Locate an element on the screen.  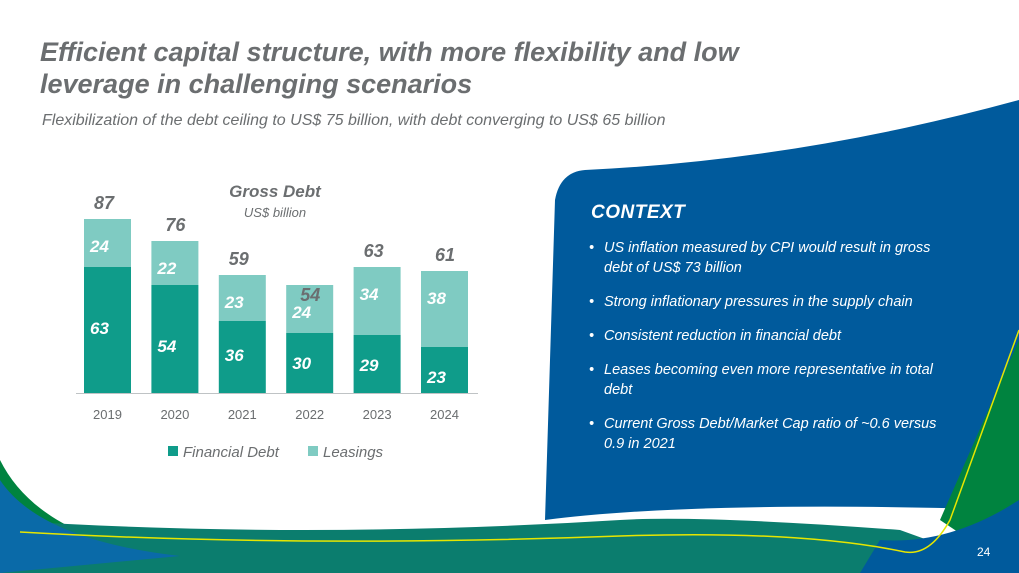
data-label-leasings: 38 is located at coordinates (436, 298).